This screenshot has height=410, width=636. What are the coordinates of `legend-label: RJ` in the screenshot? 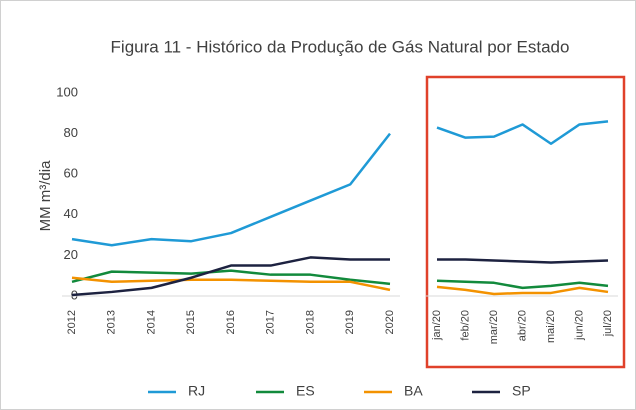 It's located at (196, 391).